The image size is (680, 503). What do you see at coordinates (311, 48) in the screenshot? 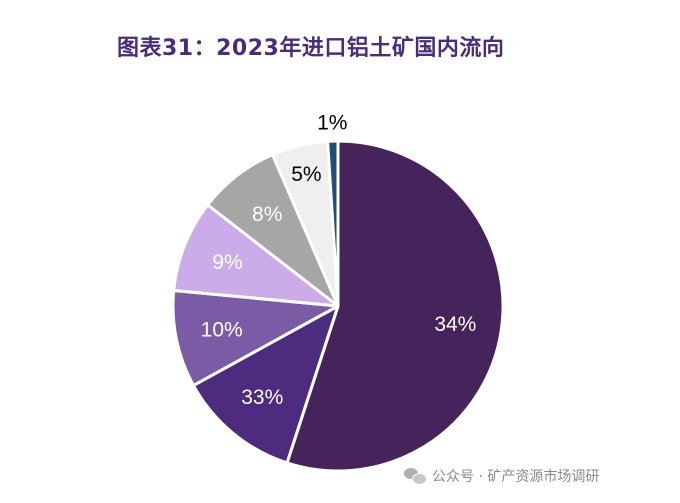
I see `chart-title: 图表31：2023年进口铝土矿国内流向` at bounding box center [311, 48].